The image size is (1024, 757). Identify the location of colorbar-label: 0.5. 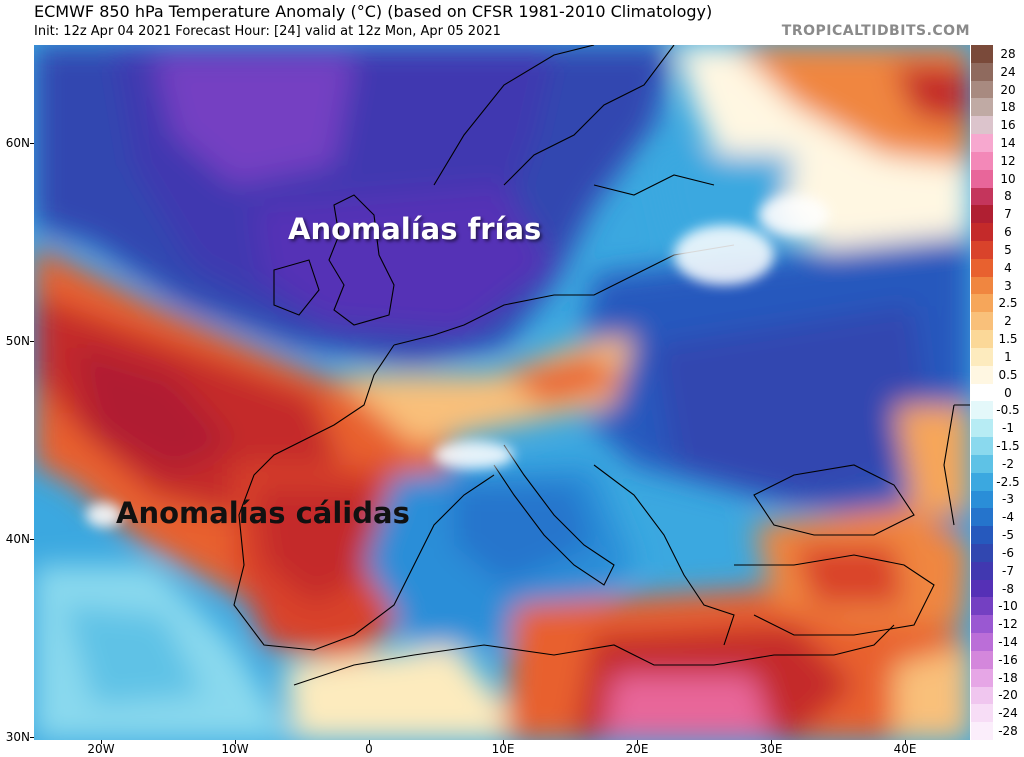
(1008, 374).